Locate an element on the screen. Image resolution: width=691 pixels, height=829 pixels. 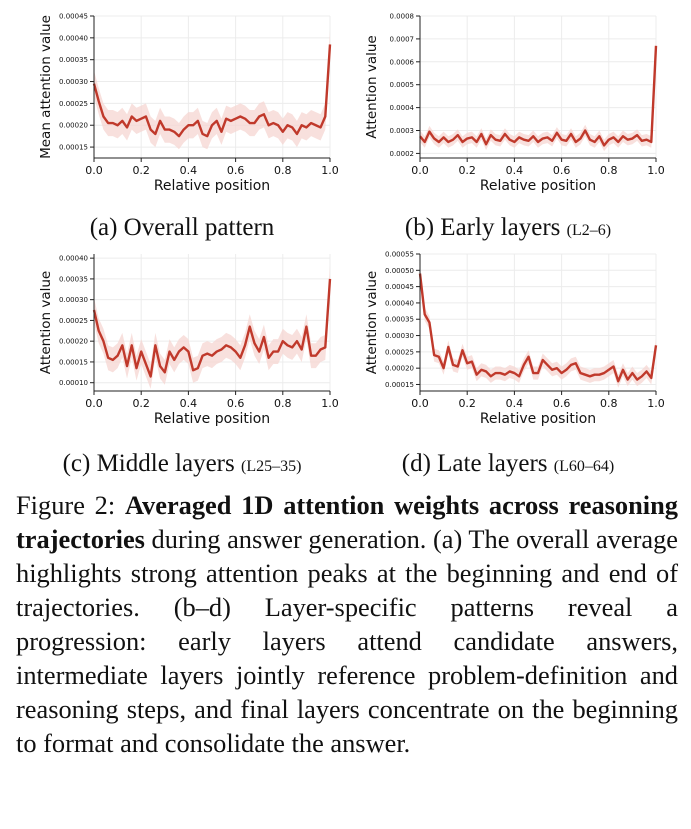
y-tick-label: 0.00055 is located at coordinates (399, 255).